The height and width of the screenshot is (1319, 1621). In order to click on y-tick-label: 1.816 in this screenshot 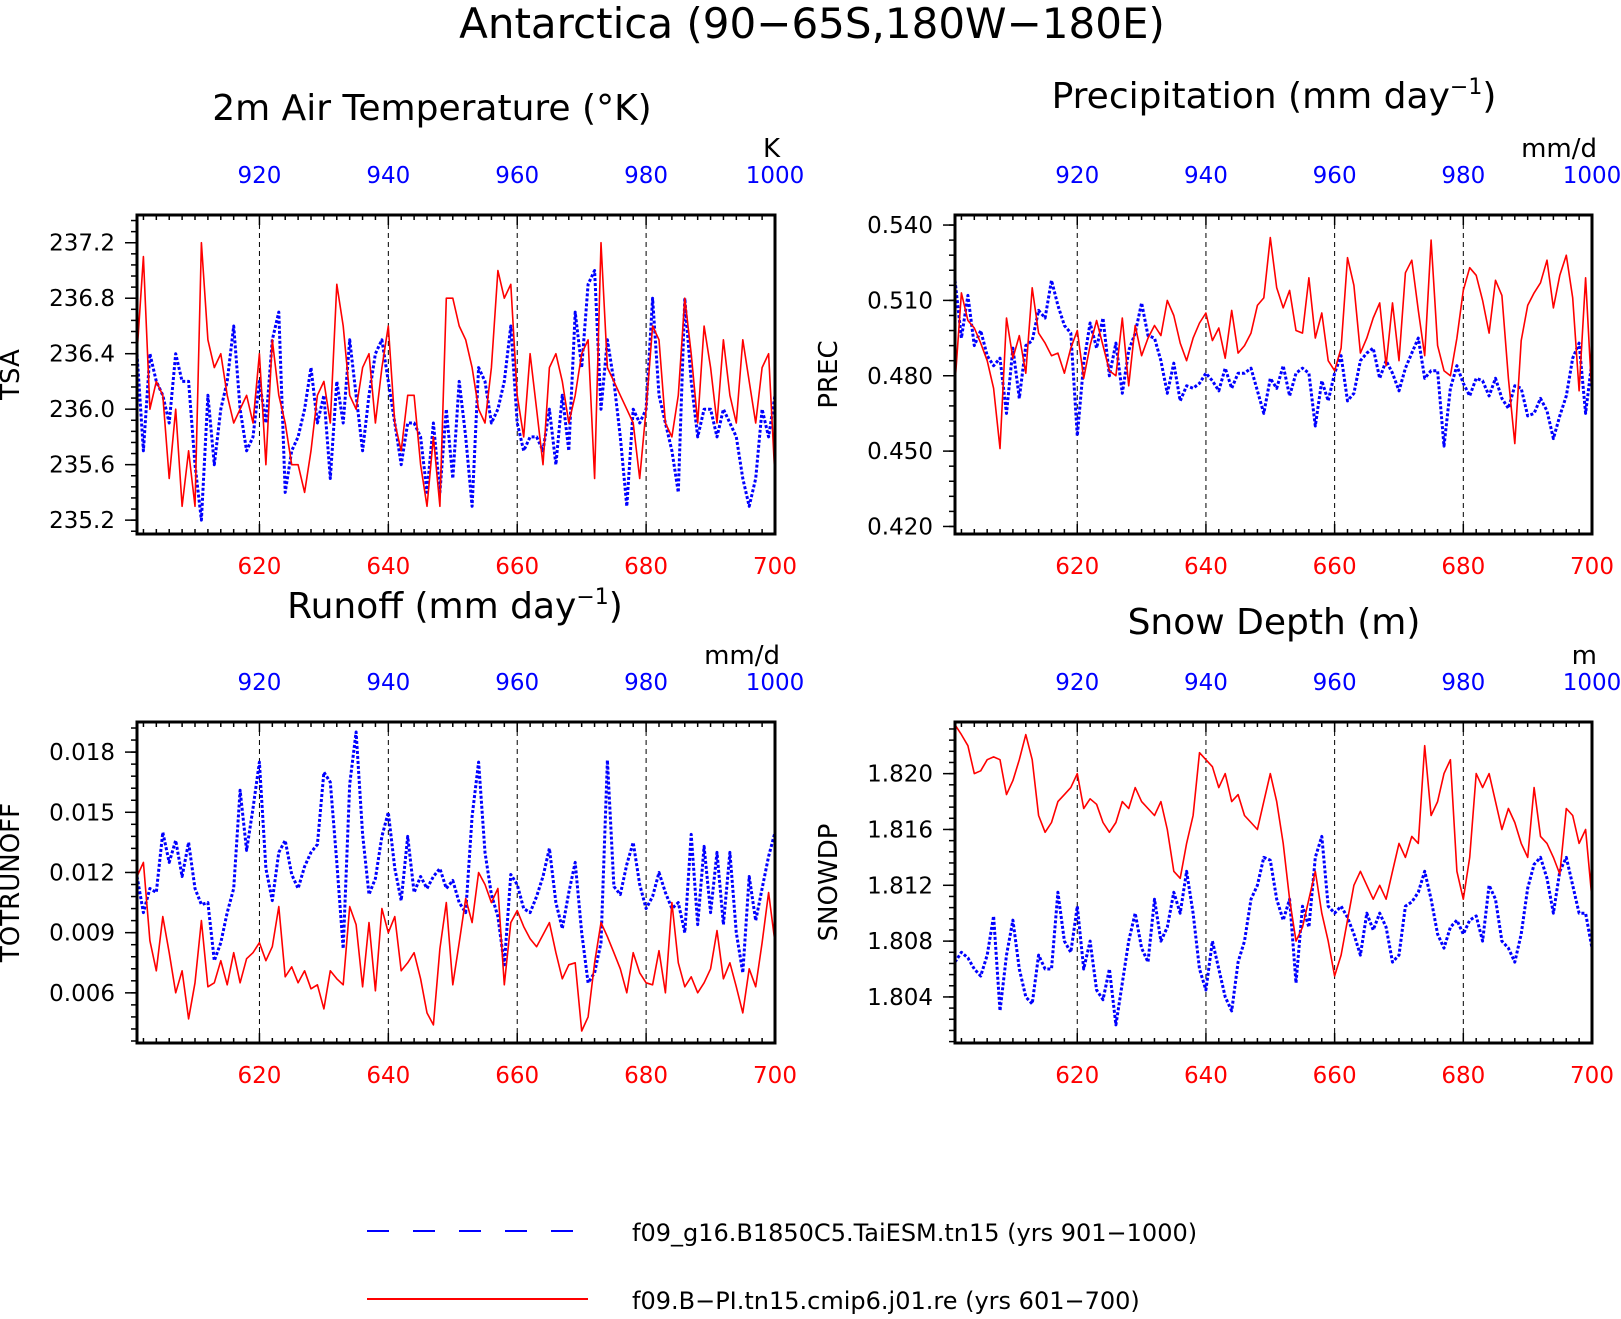, I will do `click(900, 830)`.